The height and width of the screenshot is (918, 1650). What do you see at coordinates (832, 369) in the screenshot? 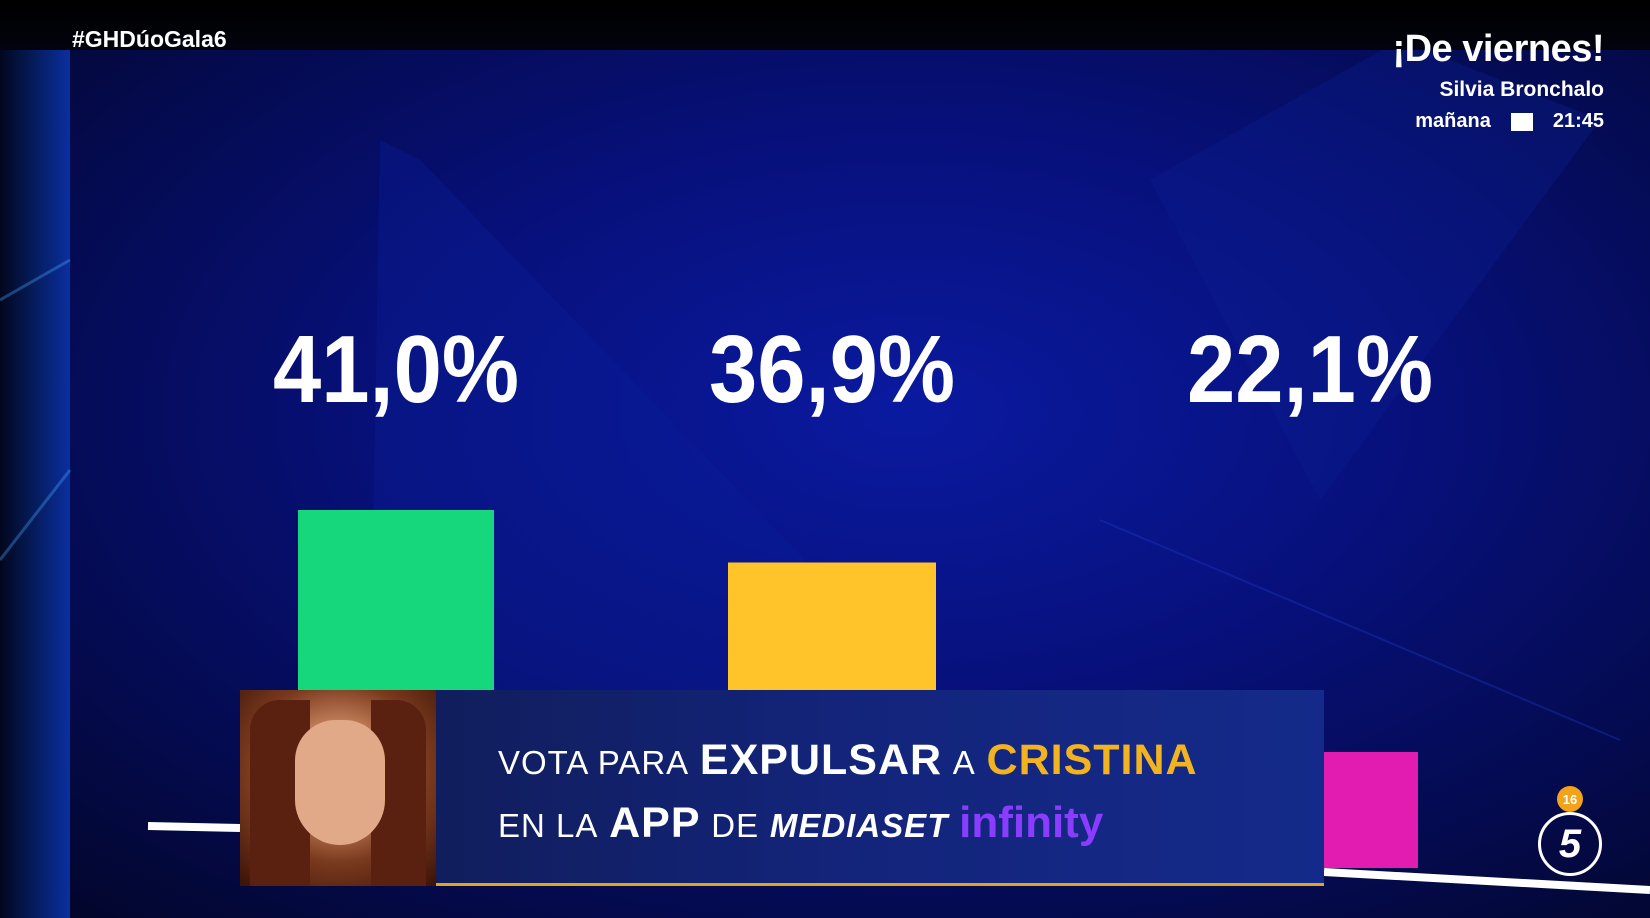
I see `bar-value-label-2: 36,9%` at bounding box center [832, 369].